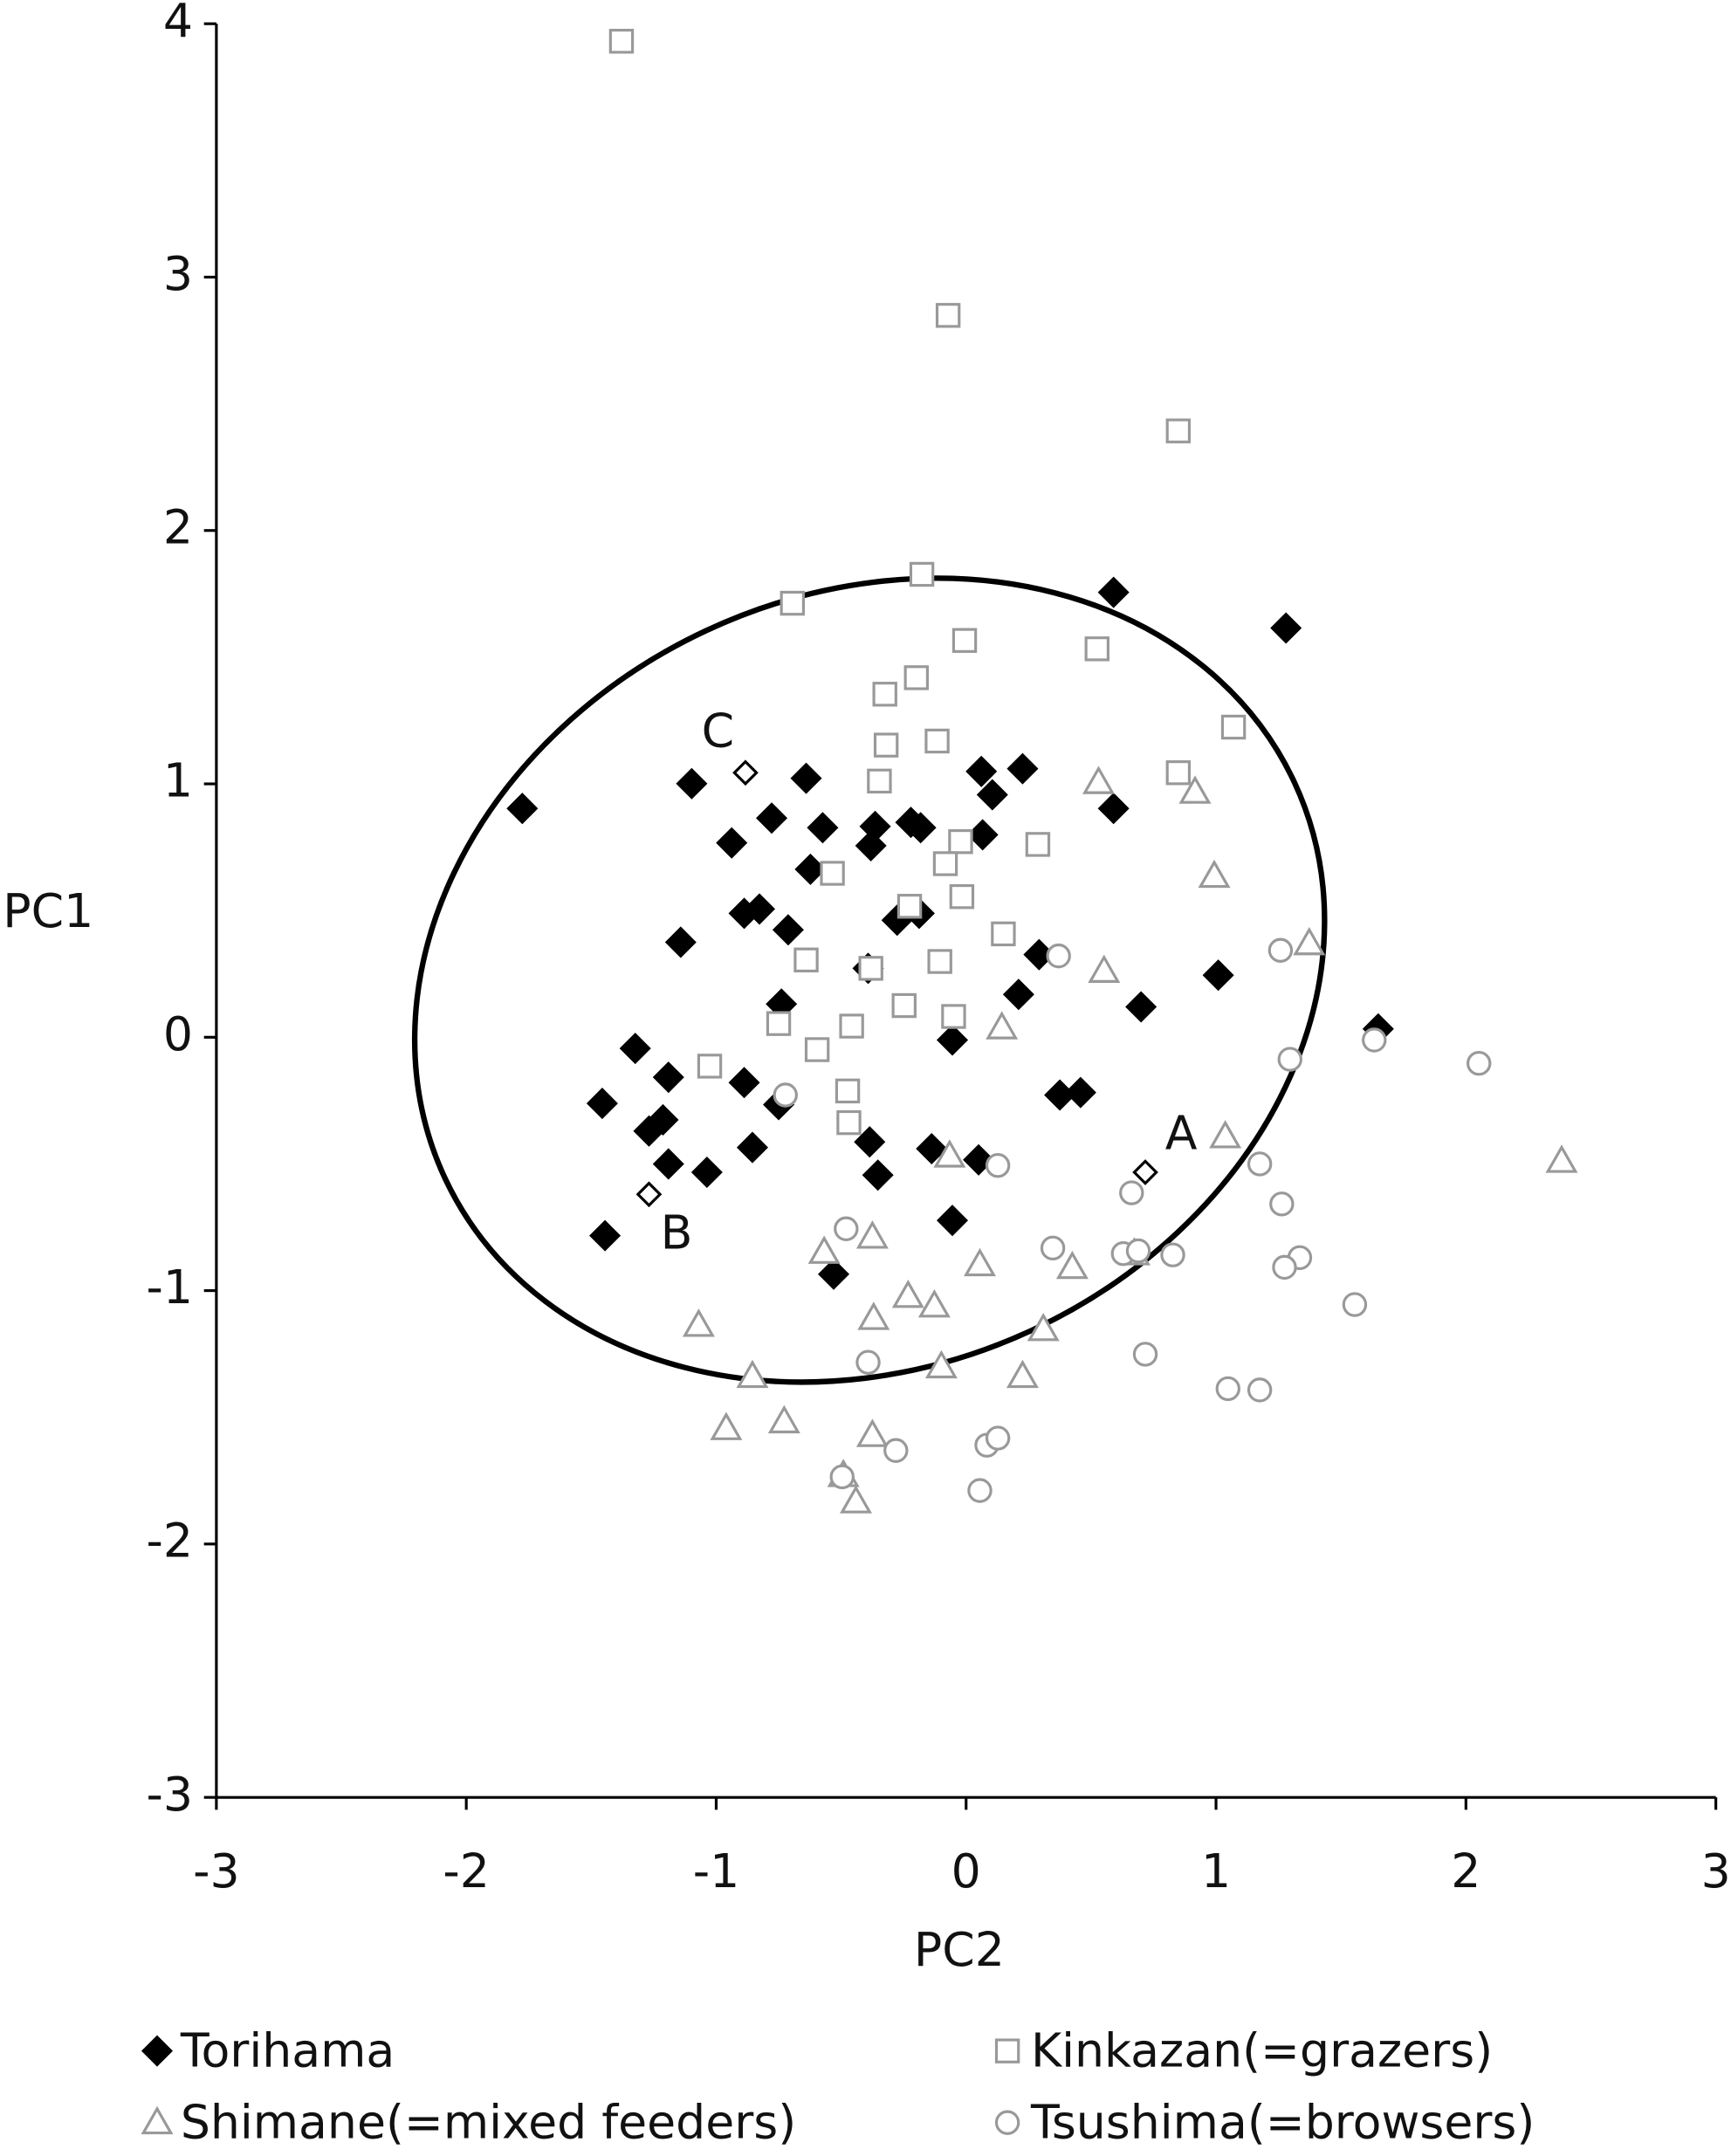  What do you see at coordinates (170, 1541) in the screenshot?
I see `y-tick-label: -2` at bounding box center [170, 1541].